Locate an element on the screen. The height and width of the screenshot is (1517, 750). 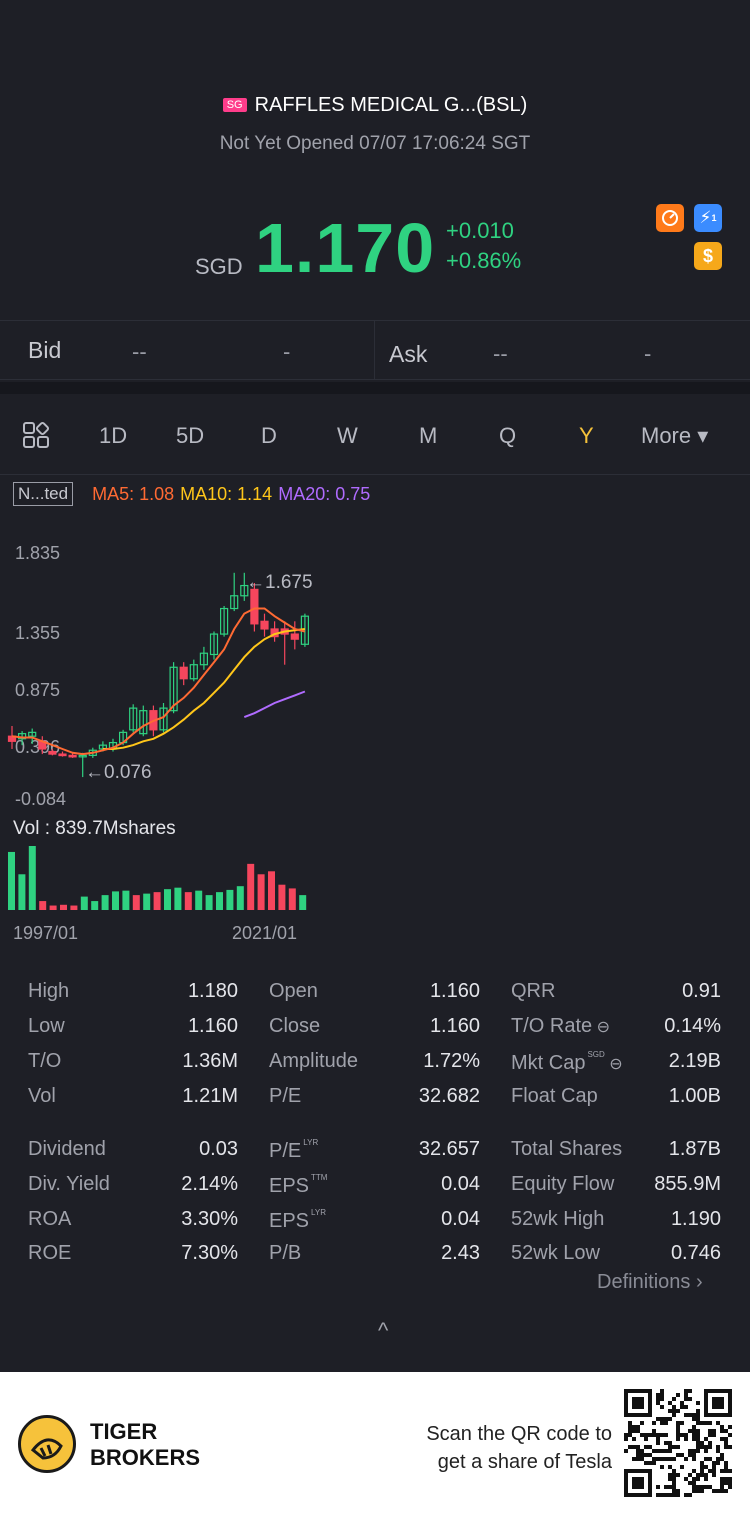
definitions-link: Definitions › is located at coordinates (650, 1282).